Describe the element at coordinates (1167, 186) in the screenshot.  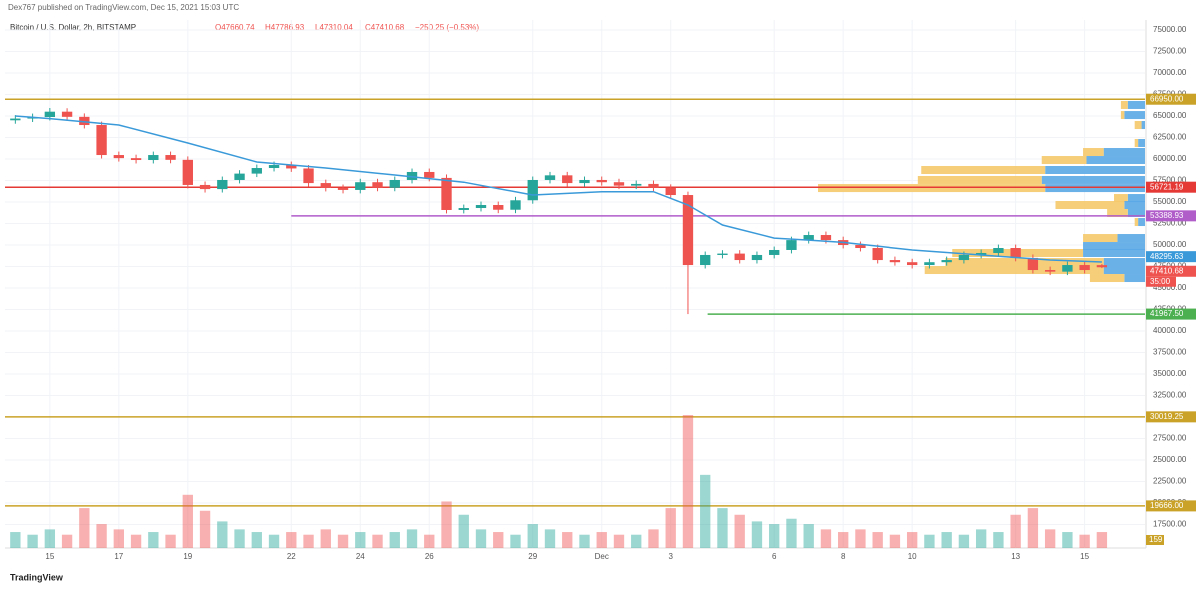
I see `level-label: 56721.19` at that location.